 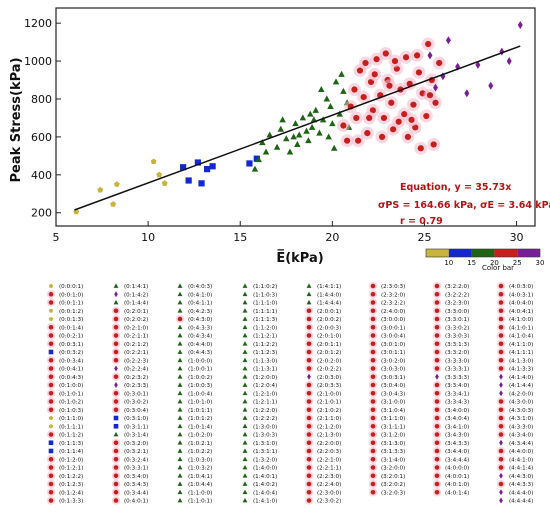 I want to click on legend-label: (1:1:2:1), so click(x=265, y=337).